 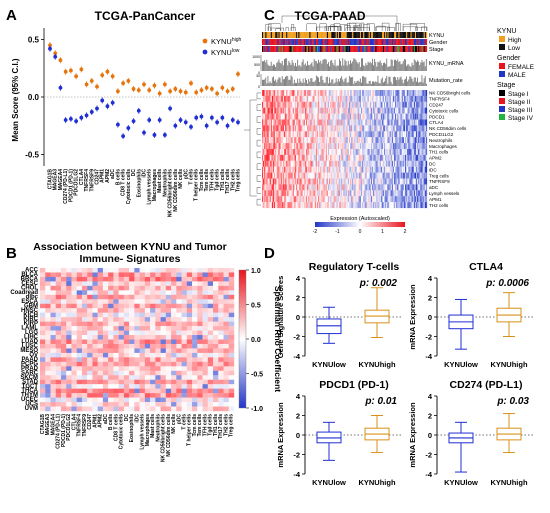 I want to click on x-tick-label: APM1, so click(x=103, y=176).